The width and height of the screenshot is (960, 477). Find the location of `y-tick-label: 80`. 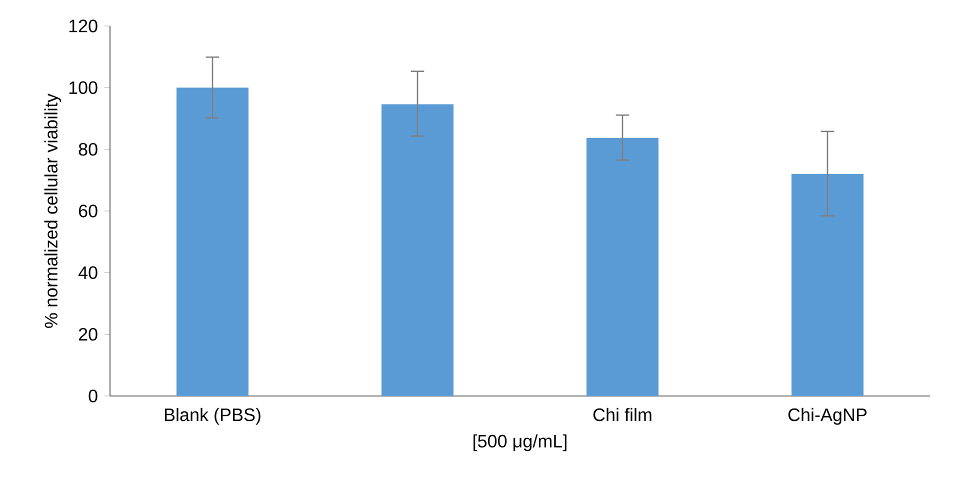

y-tick-label: 80 is located at coordinates (88, 149).